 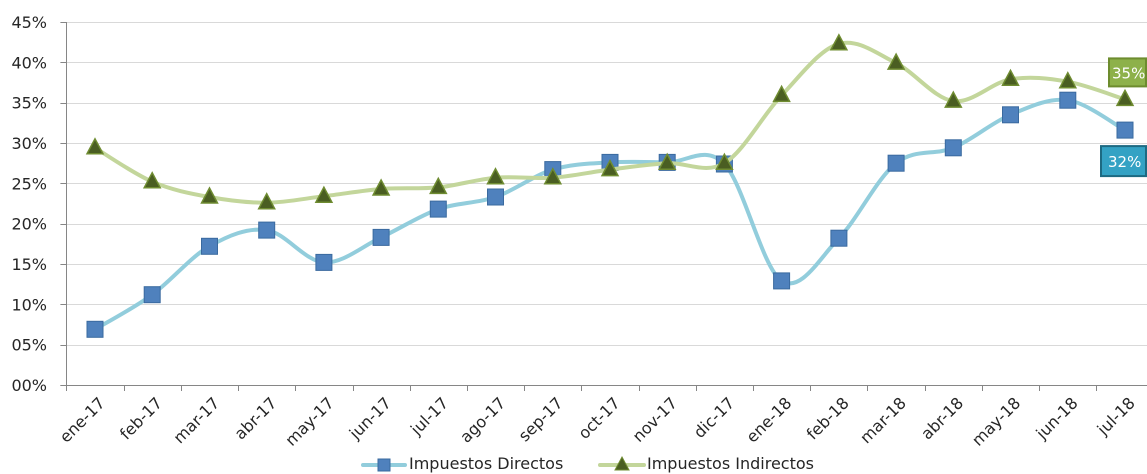 What do you see at coordinates (29, 204) in the screenshot?
I see `y-axis-labels: 00% 05% 10% 15% 20% 25% 30% 35% 40% 45%` at bounding box center [29, 204].